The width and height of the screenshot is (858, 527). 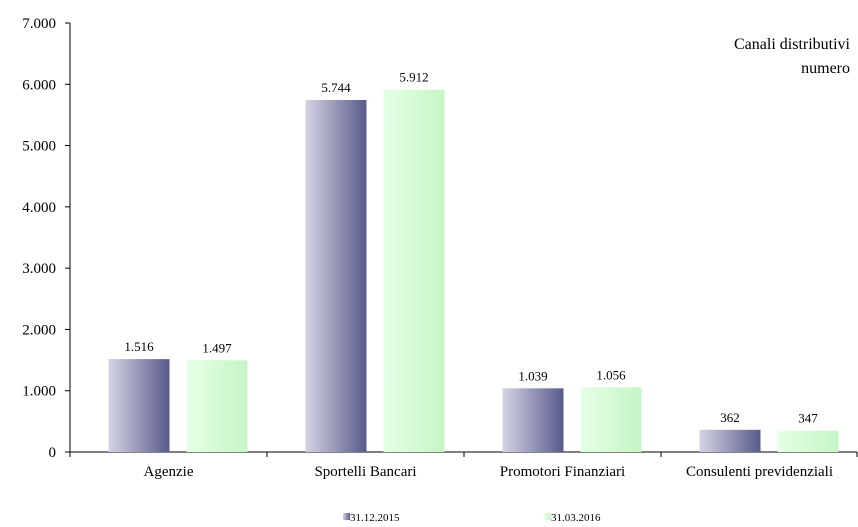 What do you see at coordinates (413, 77) in the screenshot?
I see `bar-value-label: 5.912` at bounding box center [413, 77].